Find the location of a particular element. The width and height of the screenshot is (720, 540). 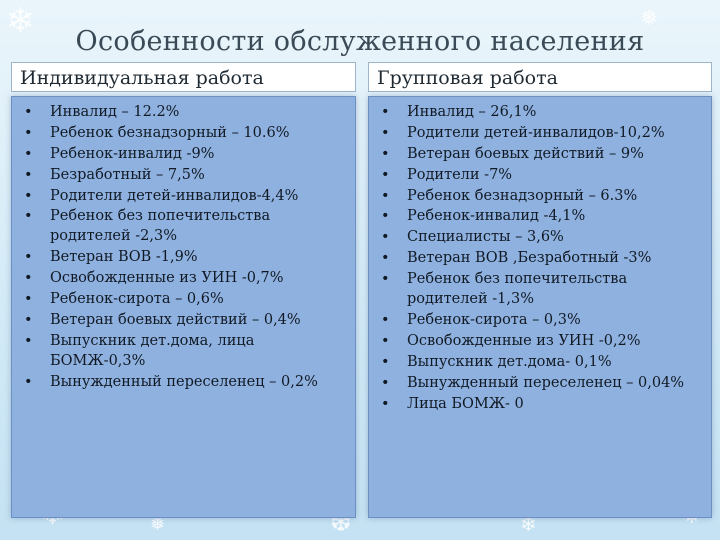

list-item-text: Ветеран боевых действий – 9% is located at coordinates (525, 153).